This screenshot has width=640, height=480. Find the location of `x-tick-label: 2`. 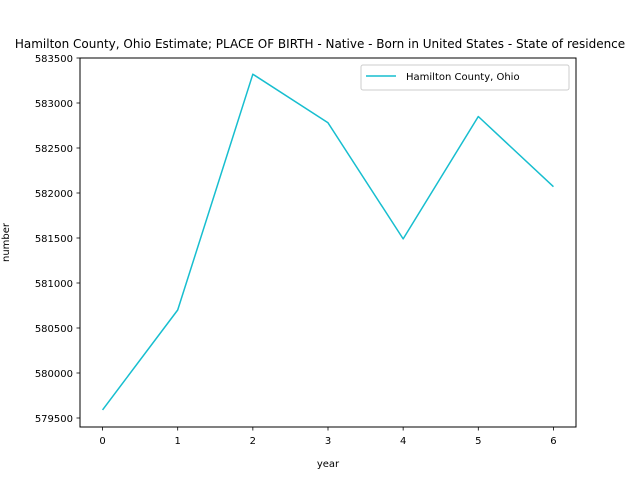

x-tick-label: 2 is located at coordinates (253, 441).